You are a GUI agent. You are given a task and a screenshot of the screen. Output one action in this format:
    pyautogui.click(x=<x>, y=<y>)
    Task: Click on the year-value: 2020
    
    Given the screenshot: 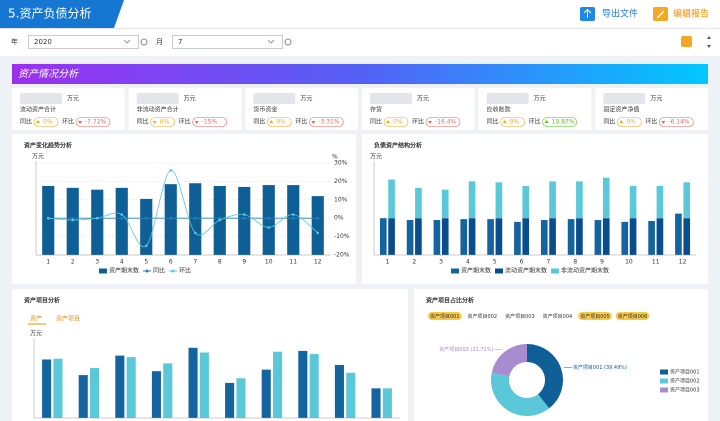 What is the action you would take?
    pyautogui.click(x=43, y=42)
    